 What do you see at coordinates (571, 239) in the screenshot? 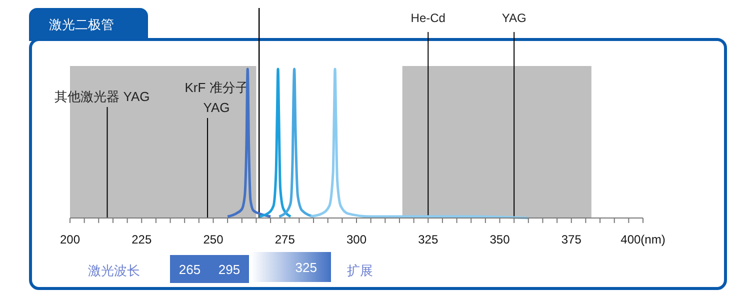
I see `x-tick-label: 375` at bounding box center [571, 239].